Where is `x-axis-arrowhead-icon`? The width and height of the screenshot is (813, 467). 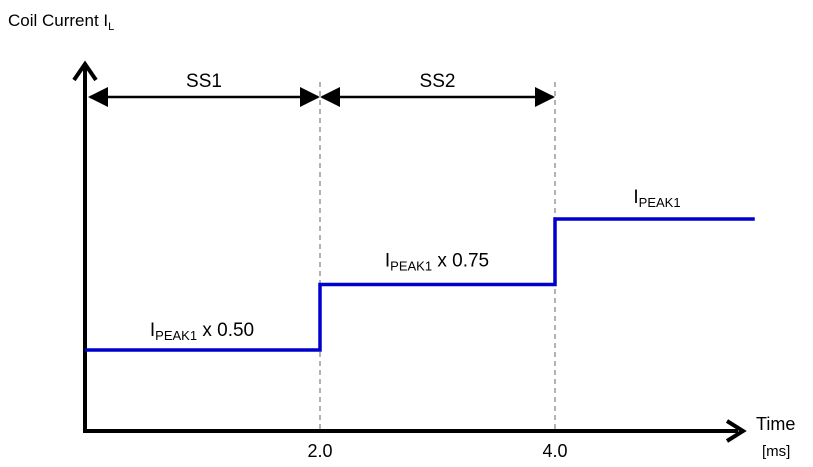
x-axis-arrowhead-icon is located at coordinates (736, 431).